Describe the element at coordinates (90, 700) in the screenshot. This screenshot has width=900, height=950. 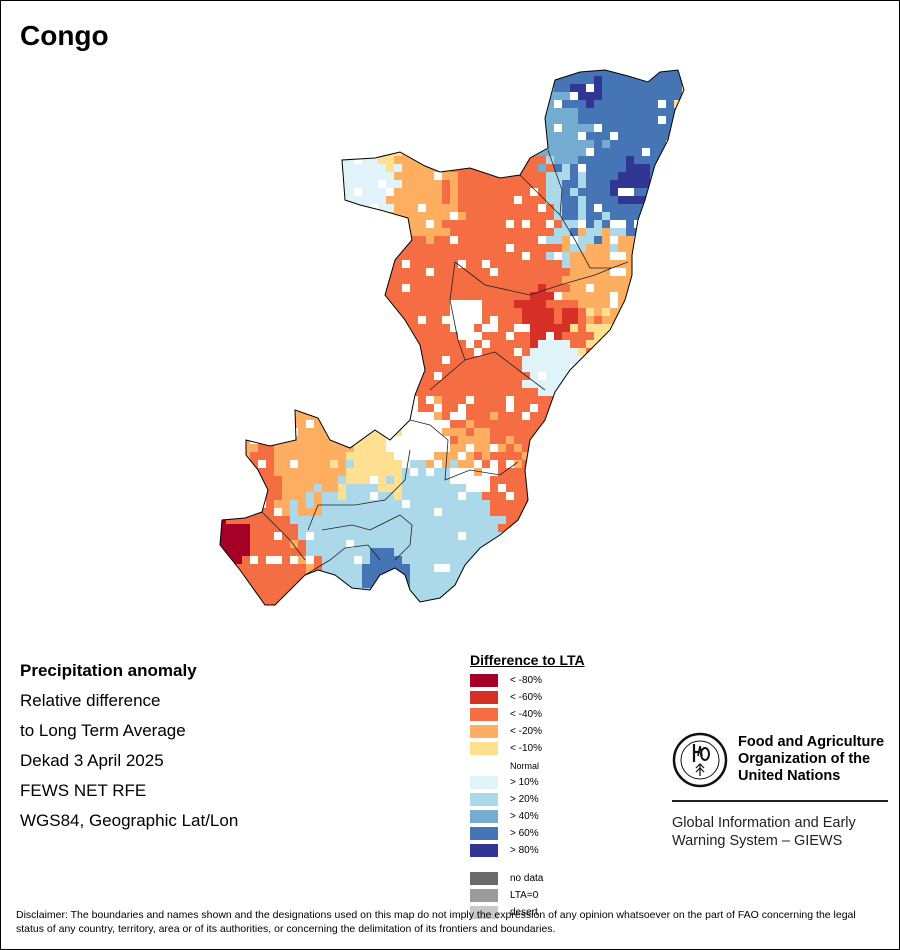
I see `info-line: Relative difference` at that location.